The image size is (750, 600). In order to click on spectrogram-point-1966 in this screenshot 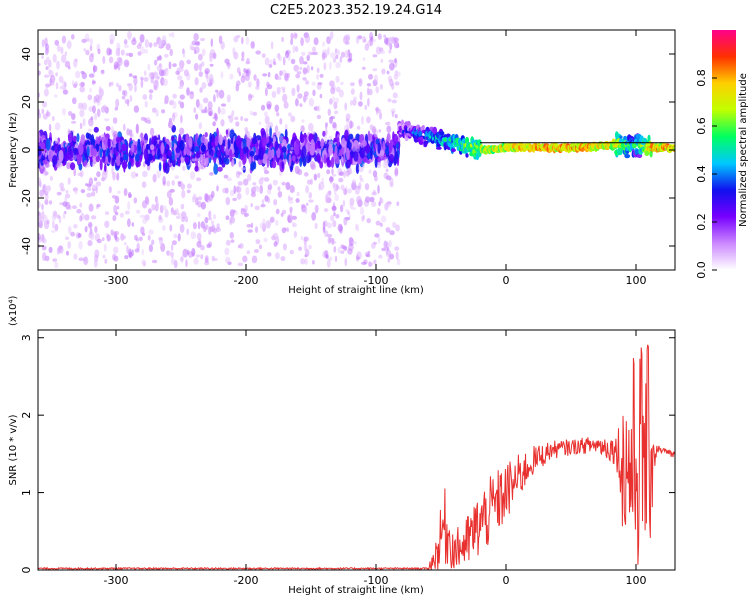, I will do `click(61, 249)`.